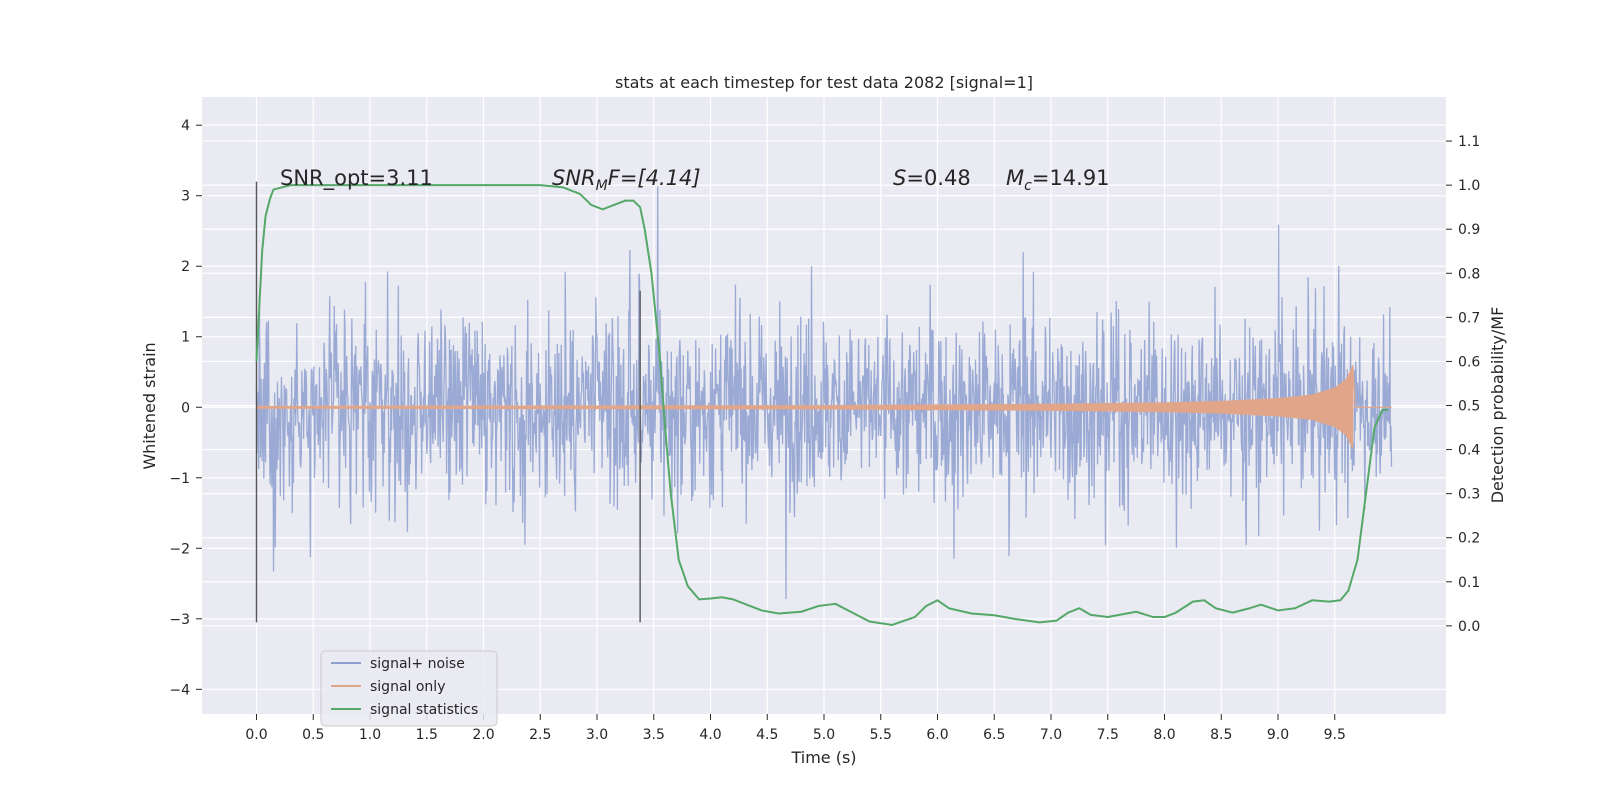  What do you see at coordinates (185, 267) in the screenshot?
I see `y-left-tick-label-2: 2` at bounding box center [185, 267].